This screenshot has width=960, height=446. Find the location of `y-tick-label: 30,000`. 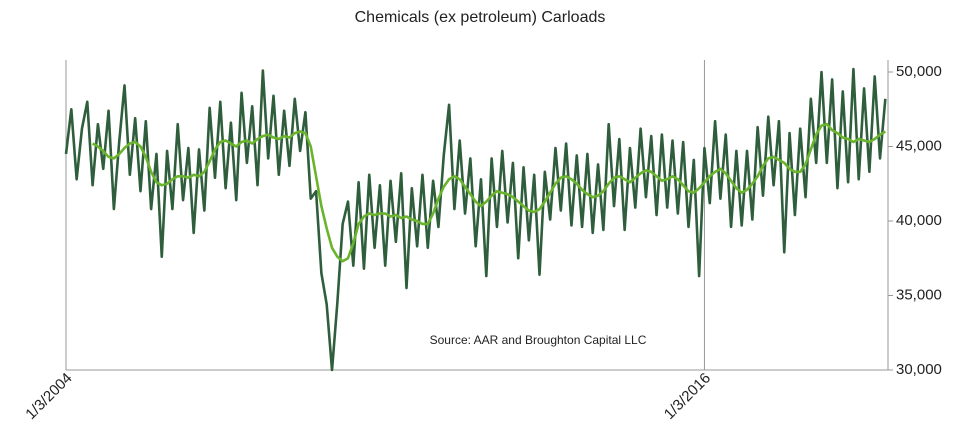

y-tick-label: 30,000 is located at coordinates (919, 369).